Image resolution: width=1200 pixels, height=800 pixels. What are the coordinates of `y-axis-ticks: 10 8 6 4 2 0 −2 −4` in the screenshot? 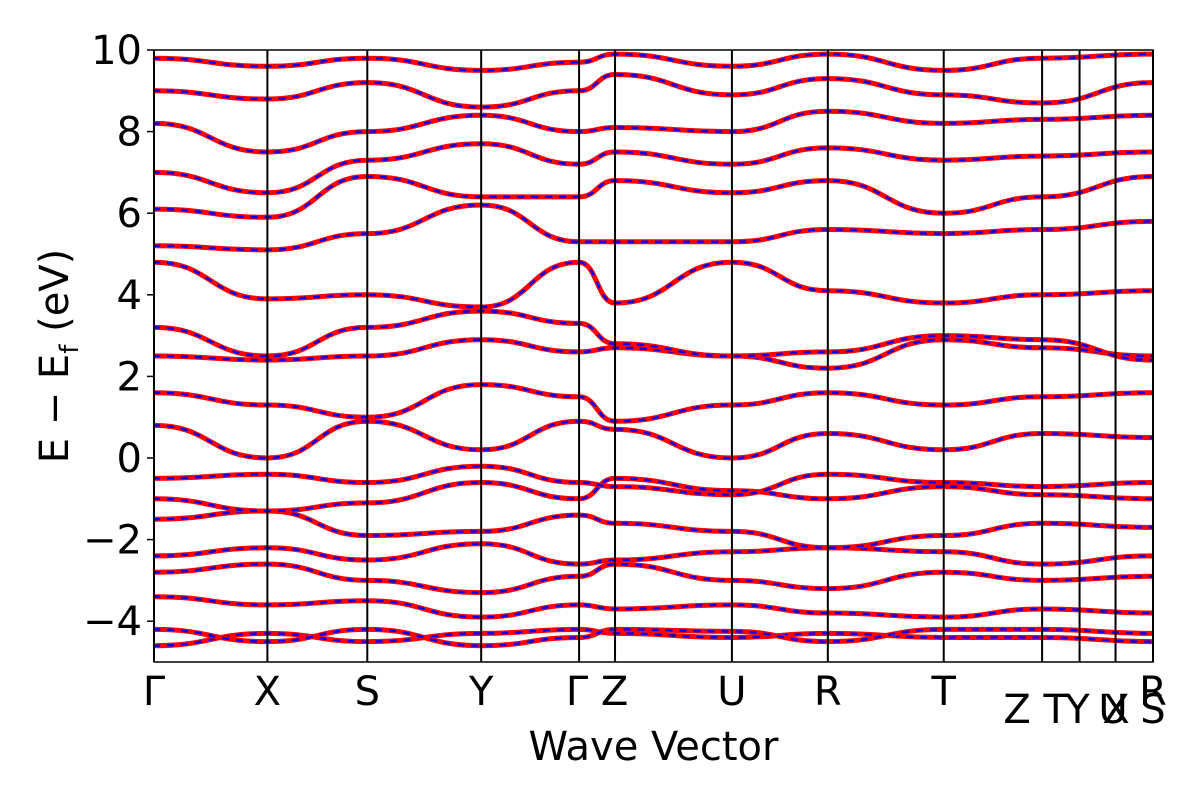 It's located at (118, 336).